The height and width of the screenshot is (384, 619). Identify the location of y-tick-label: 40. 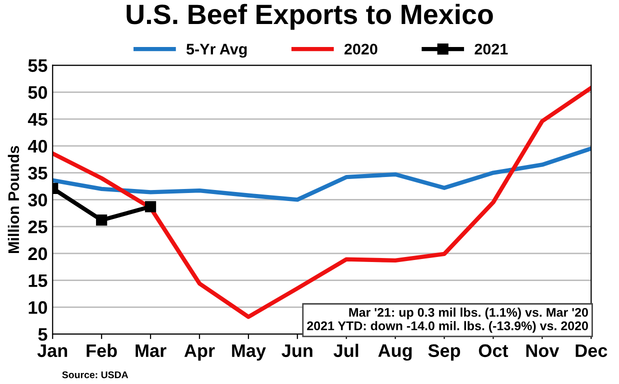
(38, 146).